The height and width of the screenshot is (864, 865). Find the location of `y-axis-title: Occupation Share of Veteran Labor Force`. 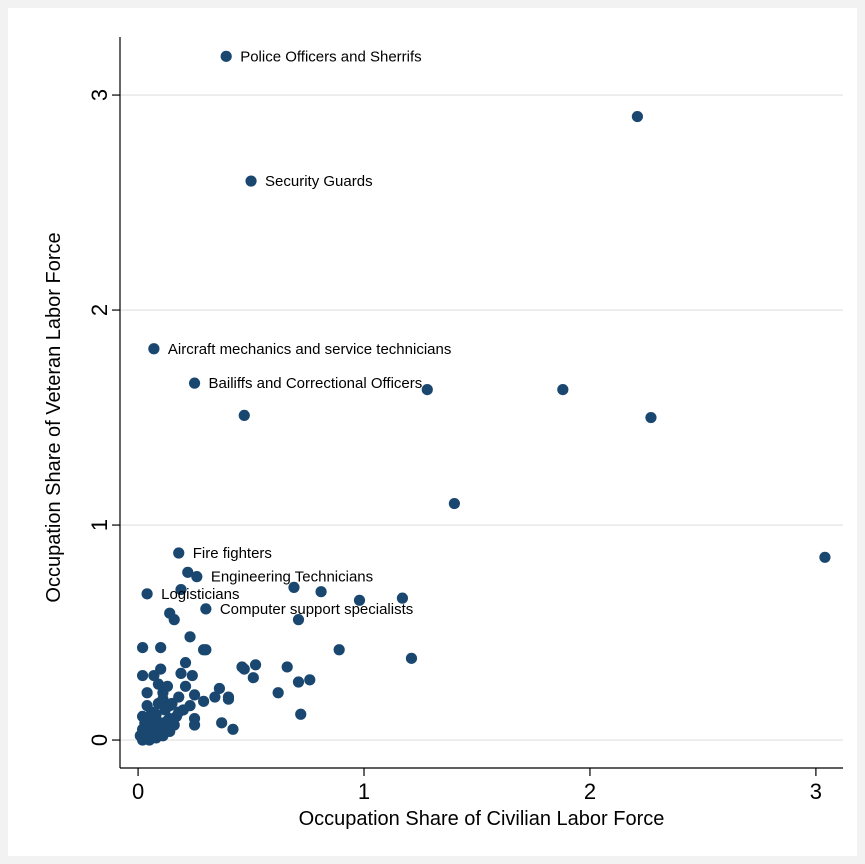

y-axis-title: Occupation Share of Veteran Labor Force is located at coordinates (54, 417).